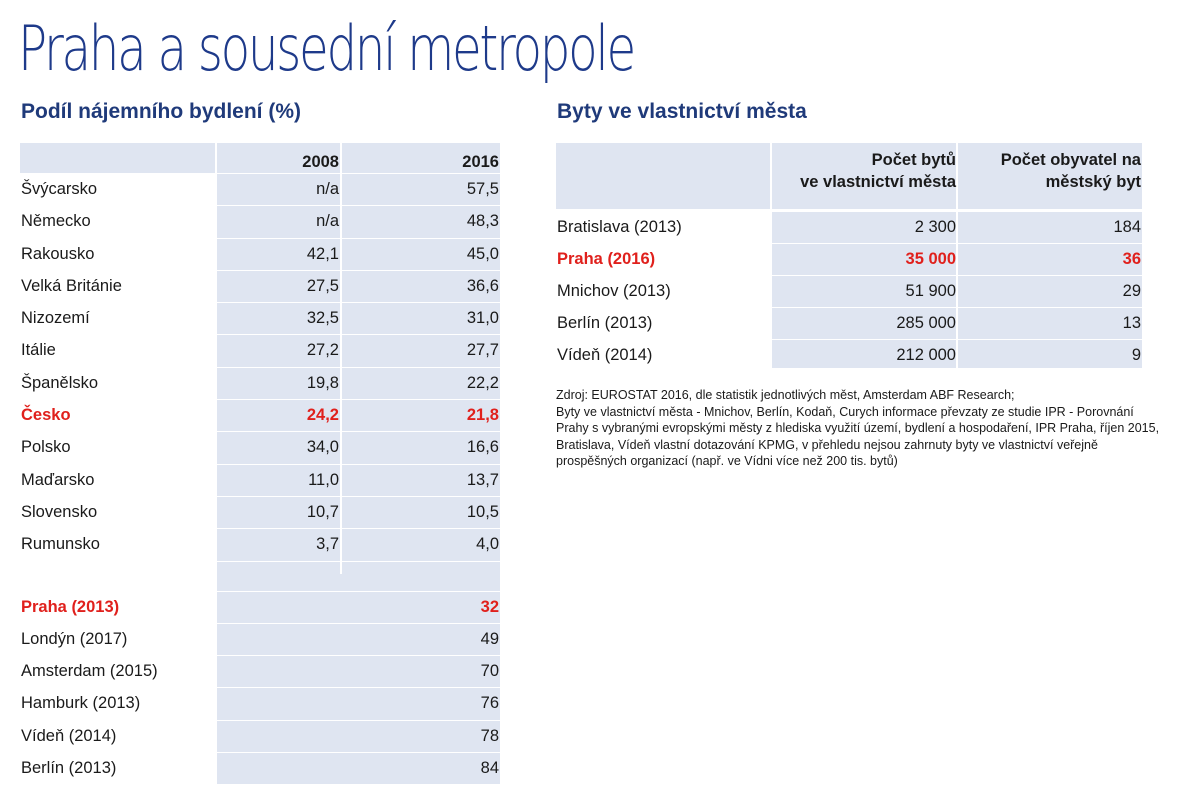  Describe the element at coordinates (480, 162) in the screenshot. I see `col-2016-header: 2016` at that location.